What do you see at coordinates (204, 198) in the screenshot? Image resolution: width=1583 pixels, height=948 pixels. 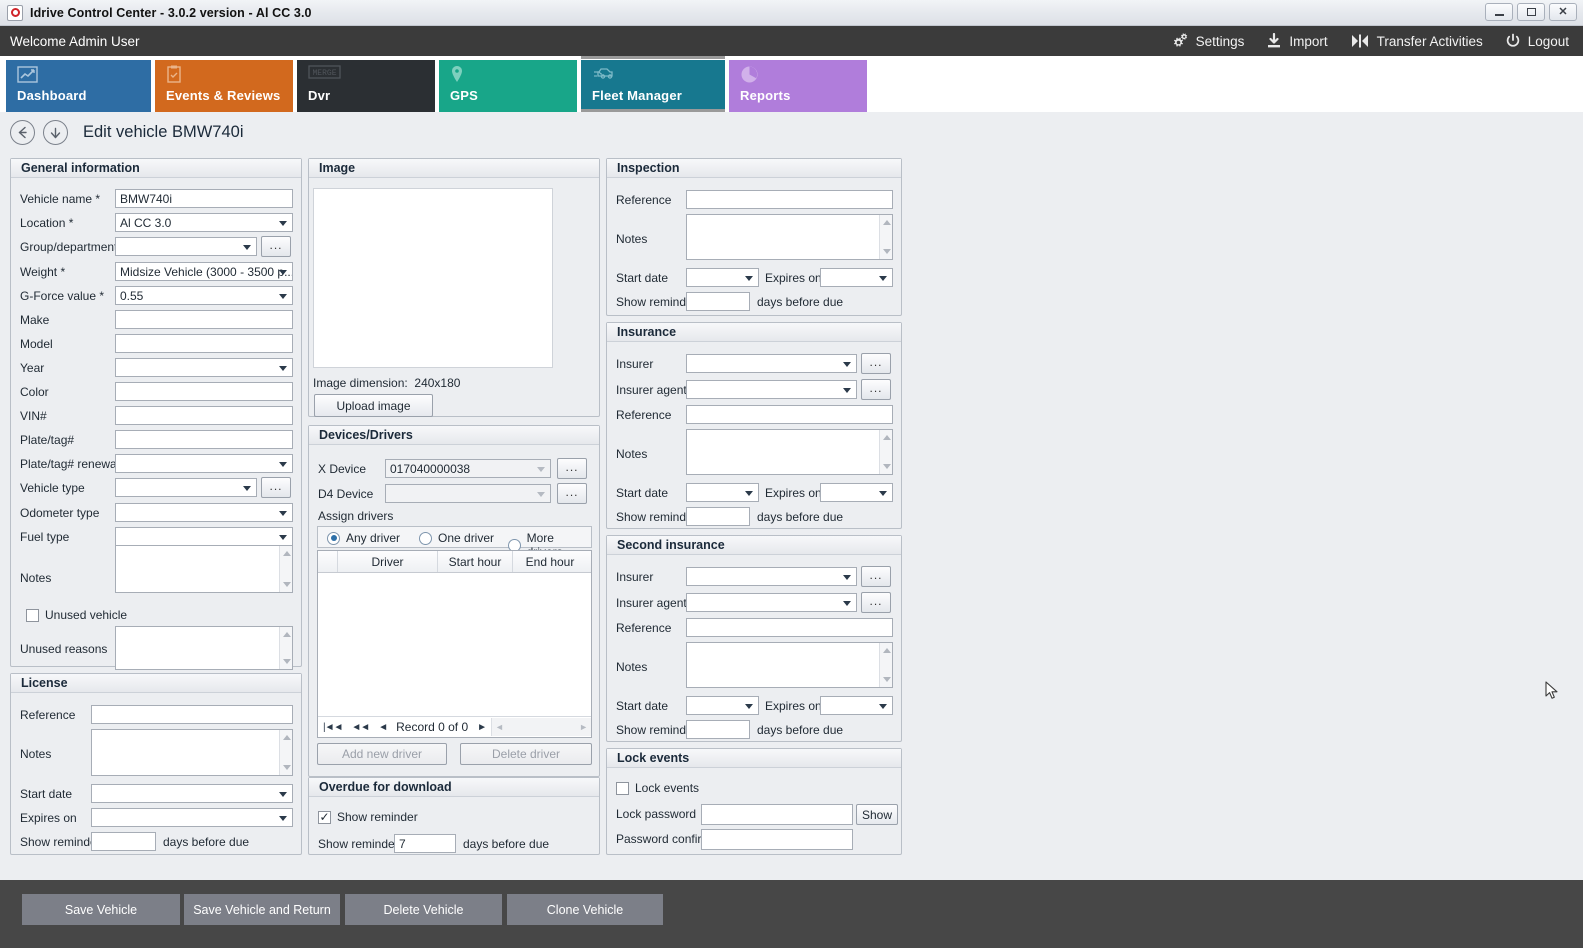 I see `input-vehicle-name: BMW740i` at bounding box center [204, 198].